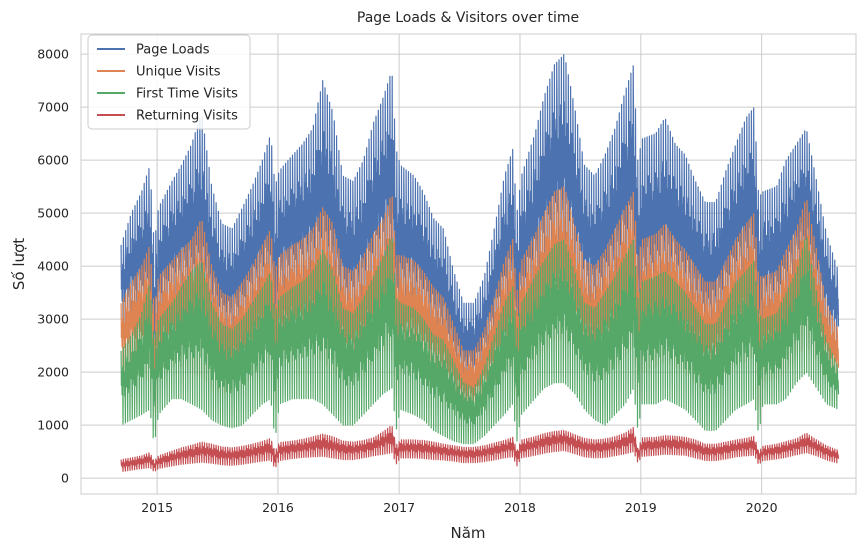  What do you see at coordinates (53, 425) in the screenshot?
I see `y-tick-label: 1000` at bounding box center [53, 425].